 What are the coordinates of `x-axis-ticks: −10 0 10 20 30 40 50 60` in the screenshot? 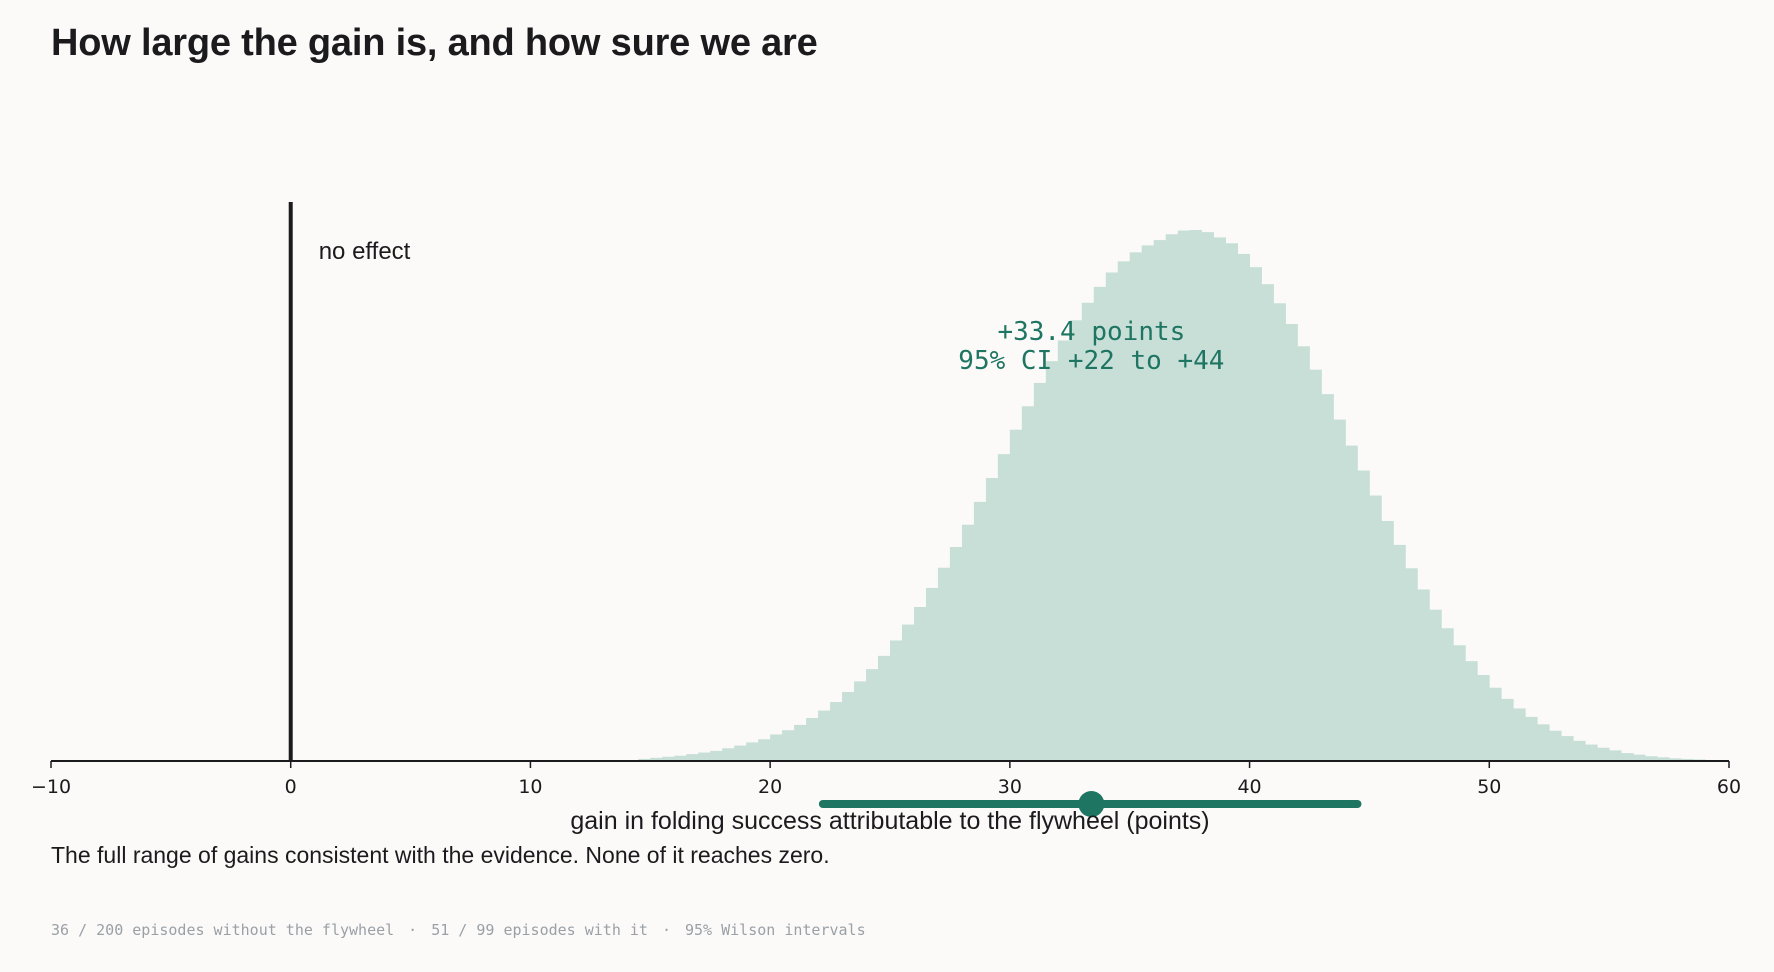 It's located at (886, 779).